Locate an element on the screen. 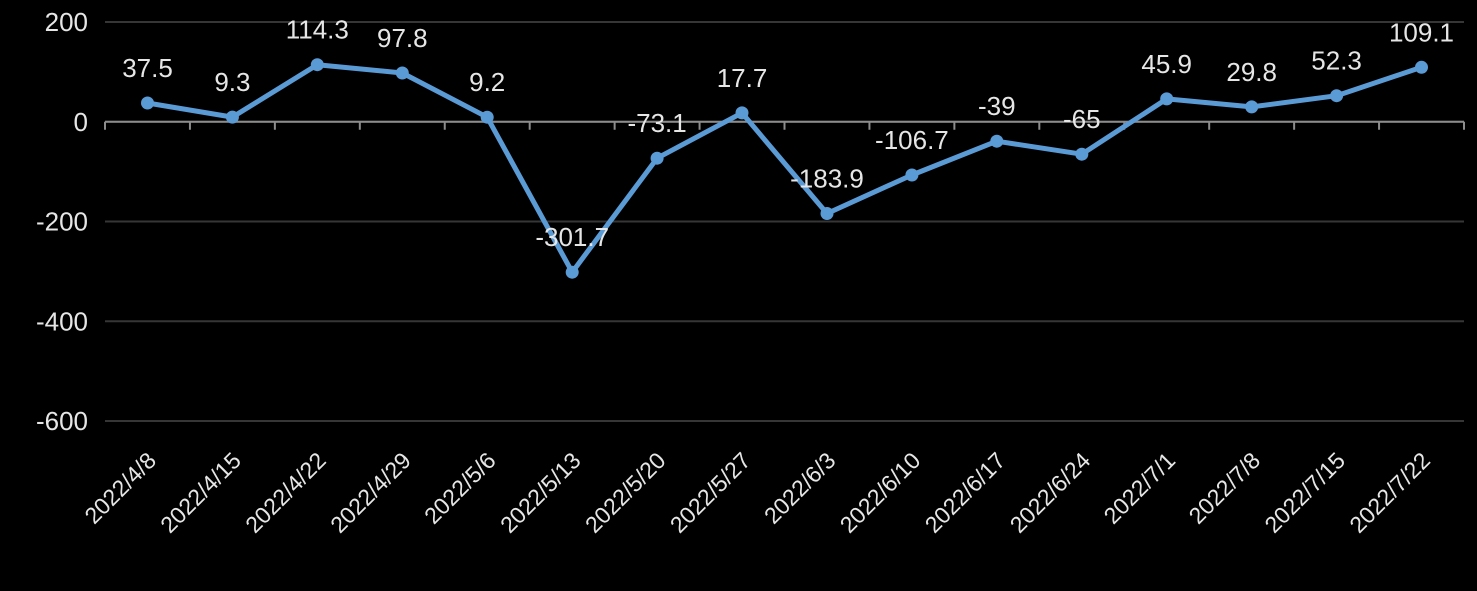  y-tick-label: -200 is located at coordinates (62, 222).